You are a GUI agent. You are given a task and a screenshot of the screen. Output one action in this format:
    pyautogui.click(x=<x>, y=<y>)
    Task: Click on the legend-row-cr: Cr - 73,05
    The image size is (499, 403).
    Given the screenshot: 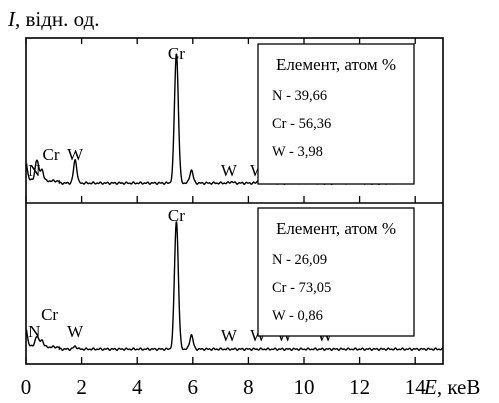 What is the action you would take?
    pyautogui.click(x=301, y=288)
    